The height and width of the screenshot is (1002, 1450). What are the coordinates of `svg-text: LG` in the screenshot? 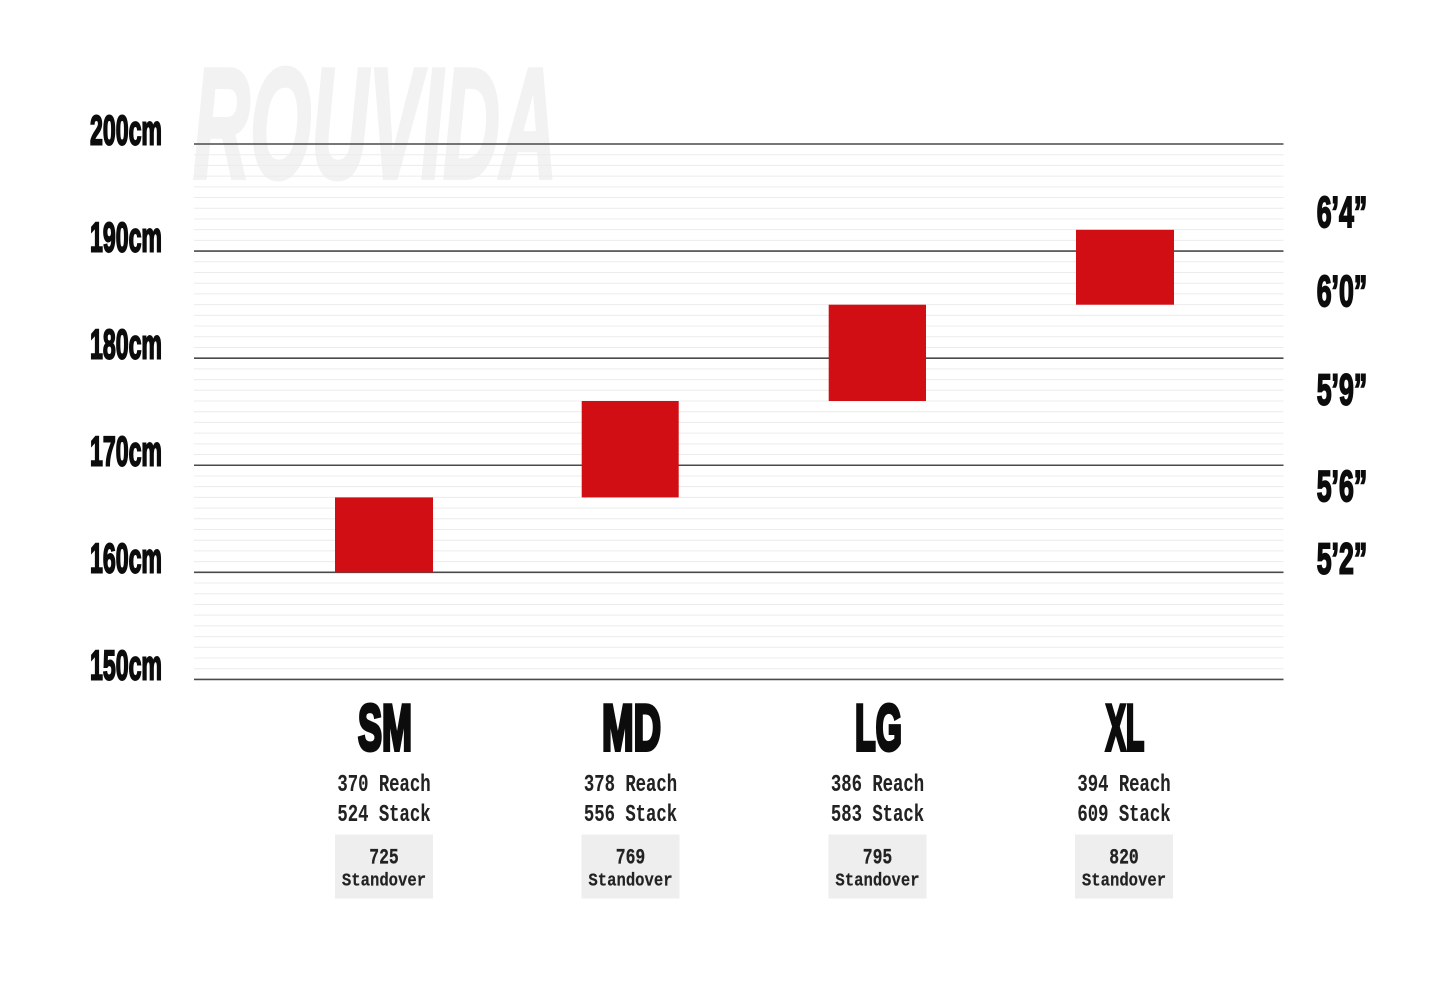 It's located at (878, 728).